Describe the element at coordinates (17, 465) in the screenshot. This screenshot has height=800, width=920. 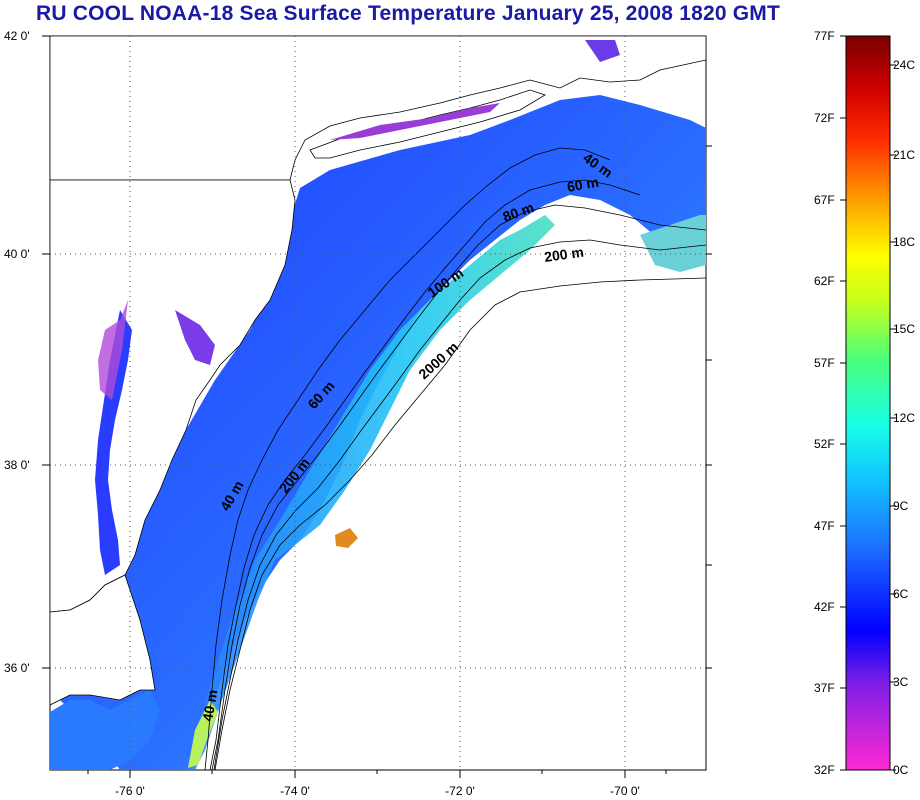
I see `lat-label-38: 38 0'` at that location.